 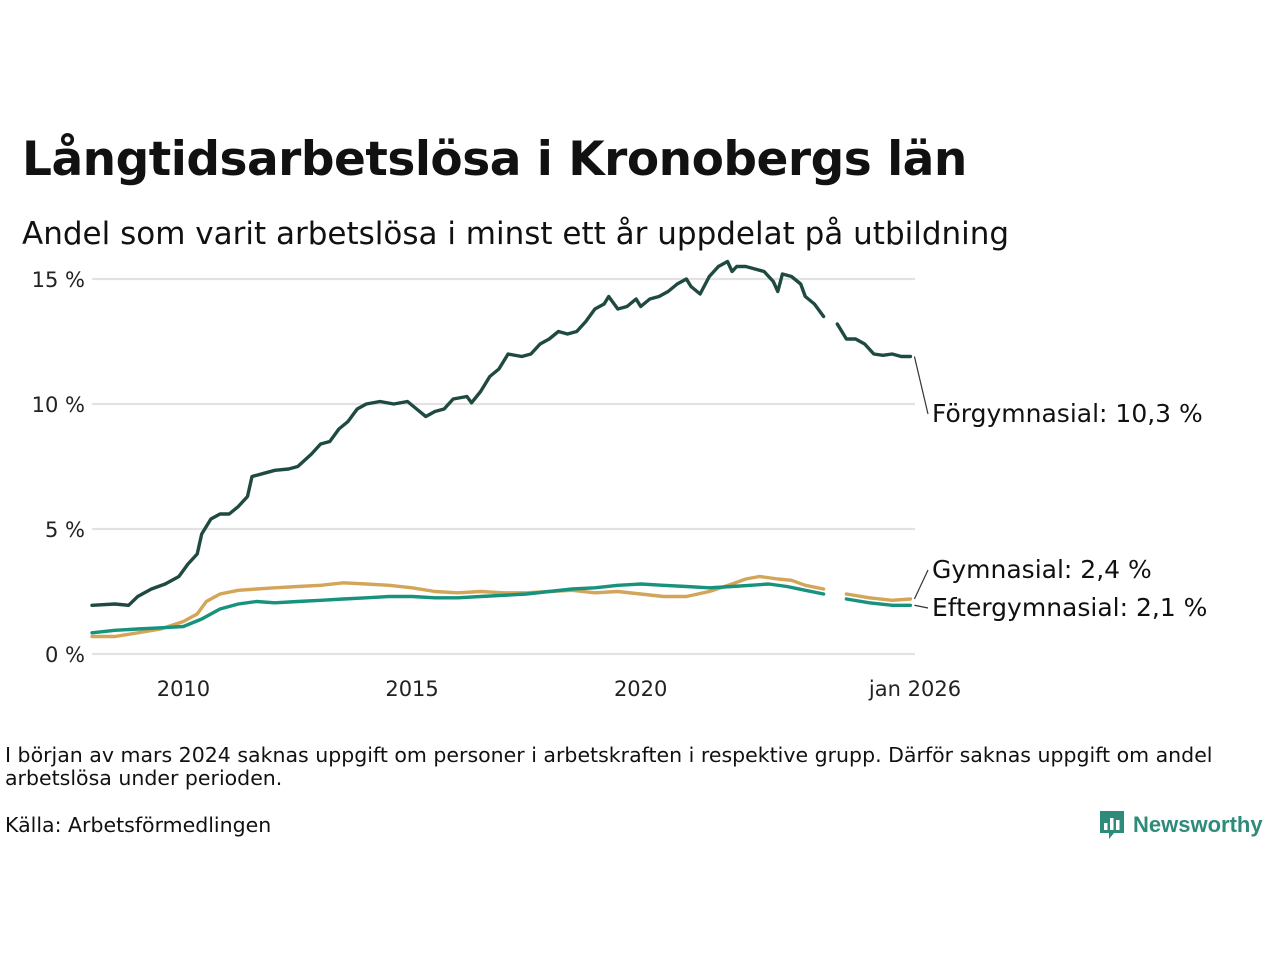 What do you see at coordinates (494, 159) in the screenshot?
I see `chart-title: Långtidsarbetslösa i Kronobergs län` at bounding box center [494, 159].